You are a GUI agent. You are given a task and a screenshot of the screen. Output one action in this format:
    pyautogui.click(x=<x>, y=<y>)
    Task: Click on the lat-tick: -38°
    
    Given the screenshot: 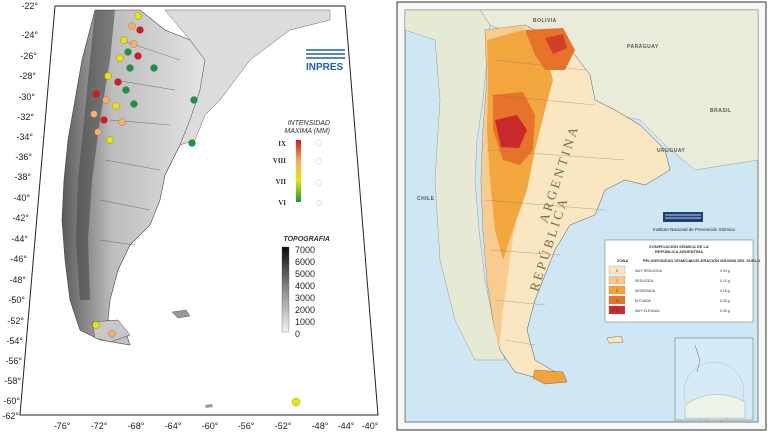 What is the action you would take?
    pyautogui.click(x=22, y=177)
    